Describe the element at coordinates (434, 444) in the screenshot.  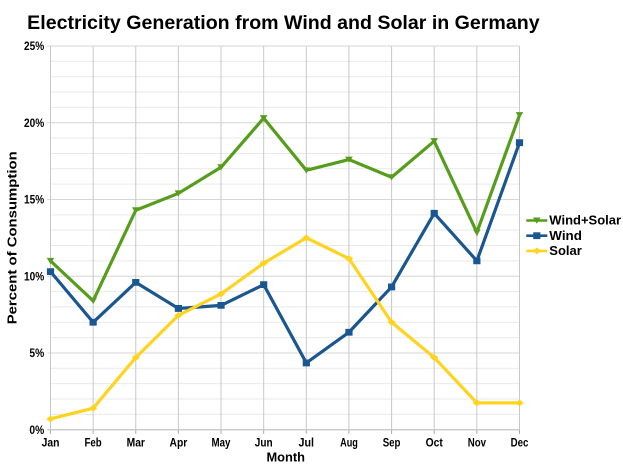
I see `svg-text: Oct` at that location.